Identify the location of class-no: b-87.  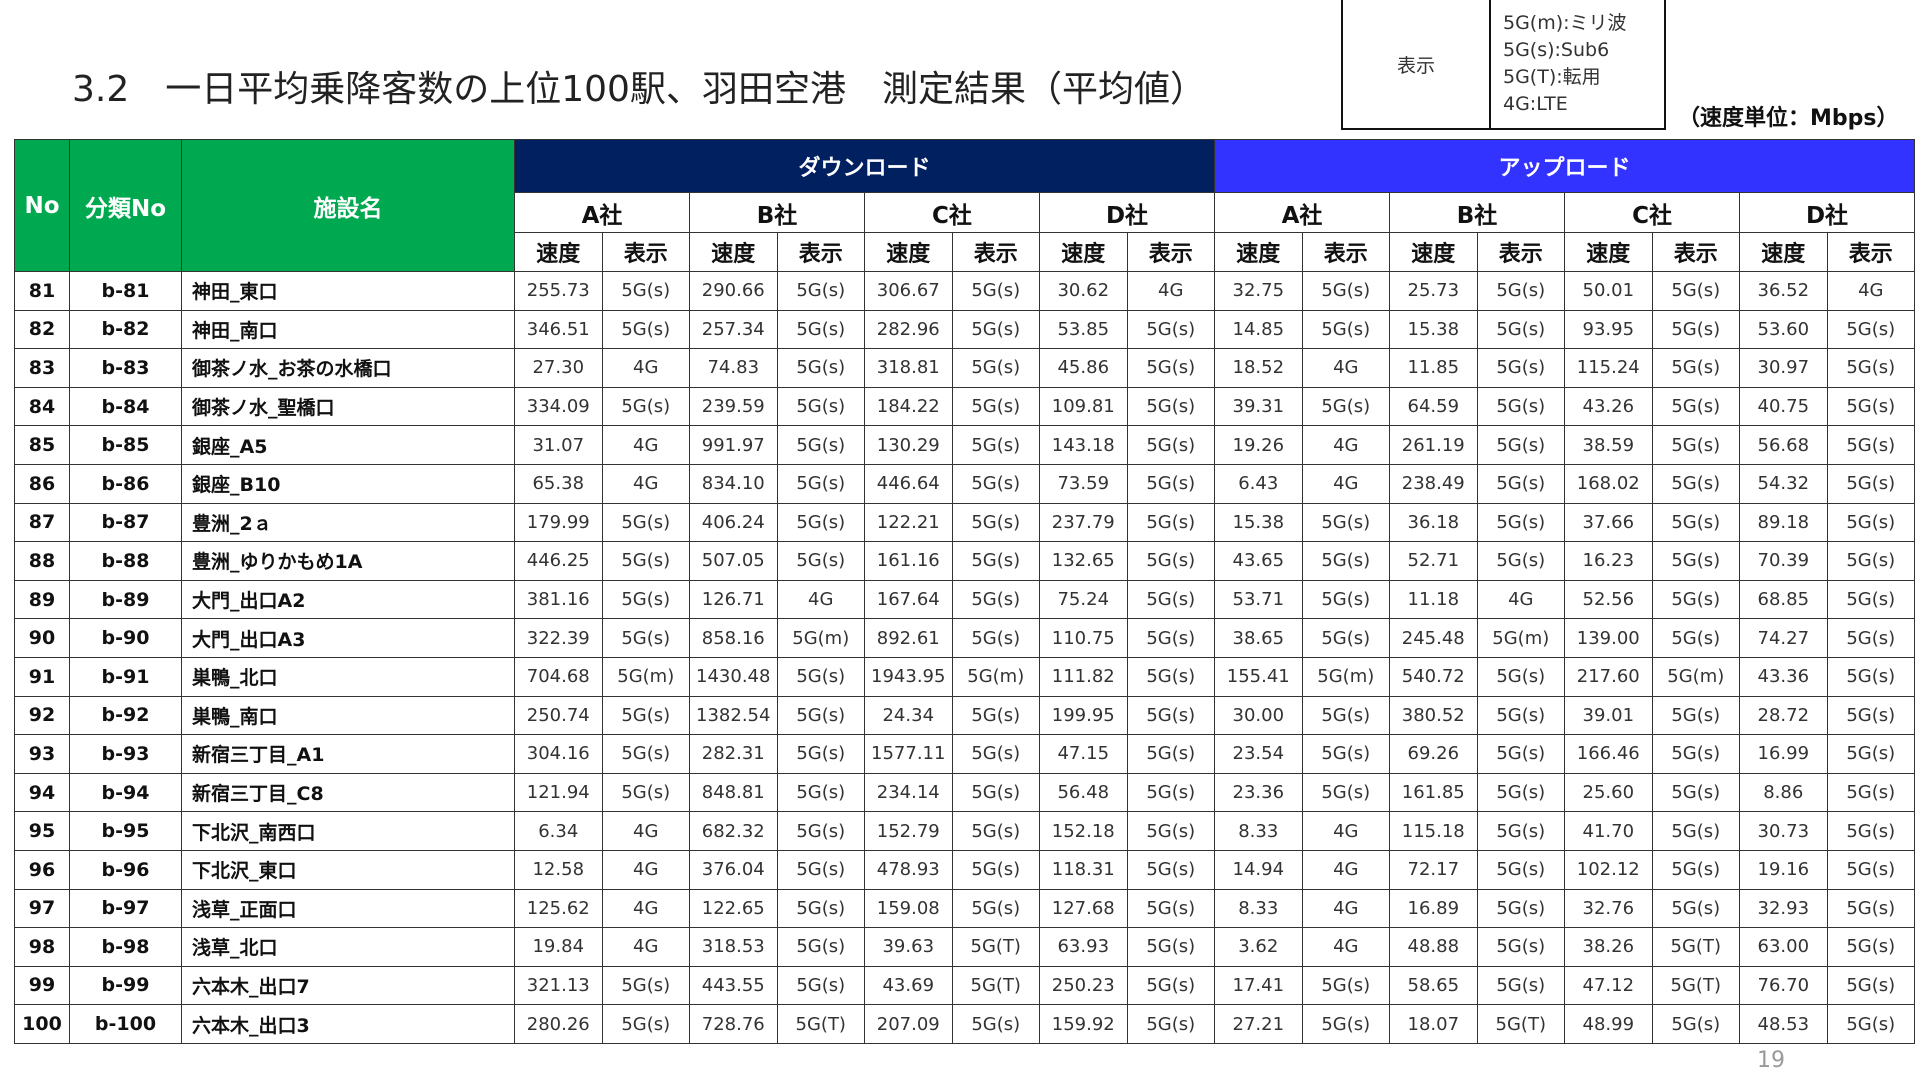
(125, 522).